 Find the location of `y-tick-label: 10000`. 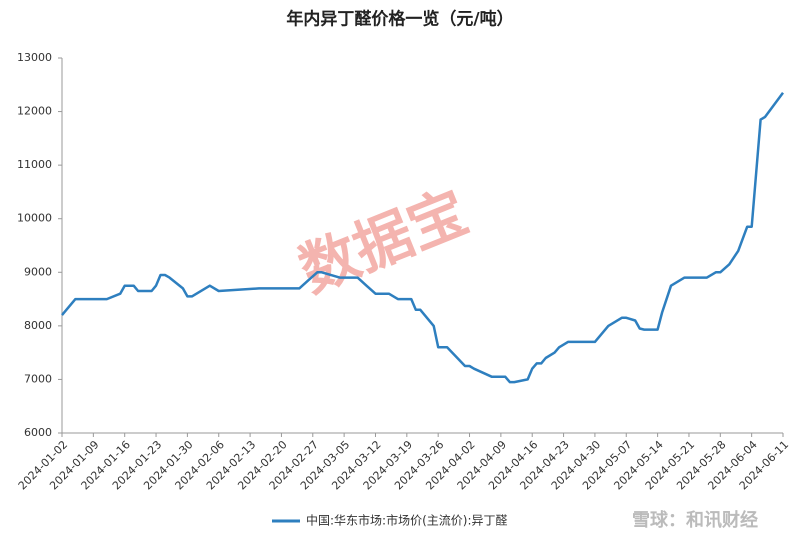

y-tick-label: 10000 is located at coordinates (34, 218).